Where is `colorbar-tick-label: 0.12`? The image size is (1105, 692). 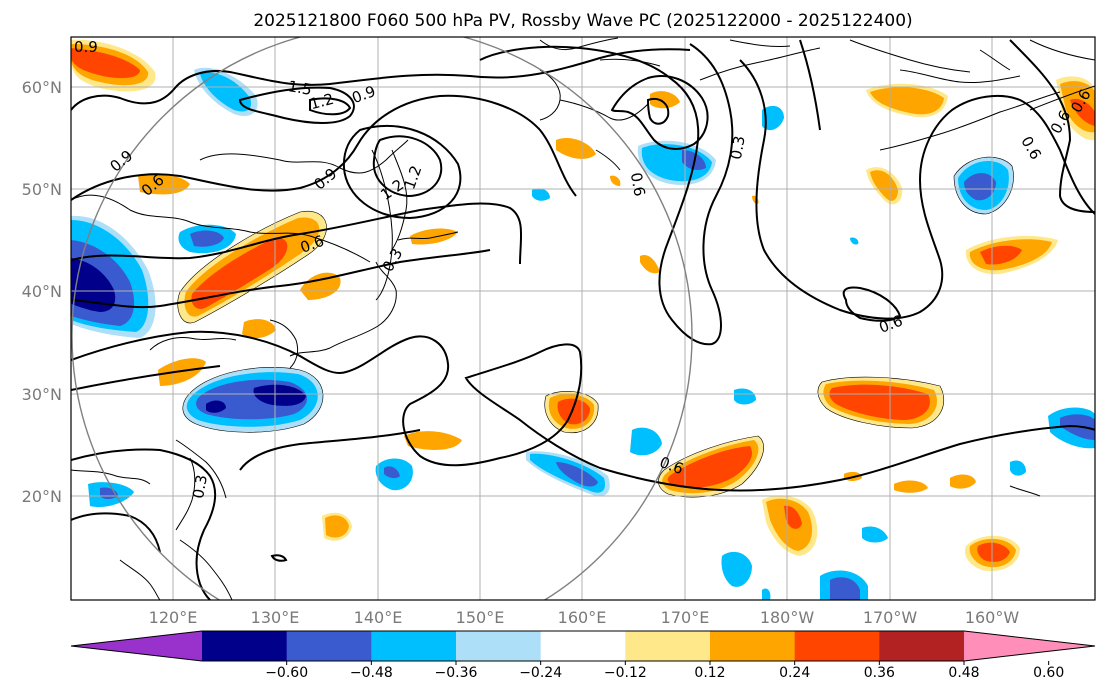 colorbar-tick-label: 0.12 is located at coordinates (709, 673).